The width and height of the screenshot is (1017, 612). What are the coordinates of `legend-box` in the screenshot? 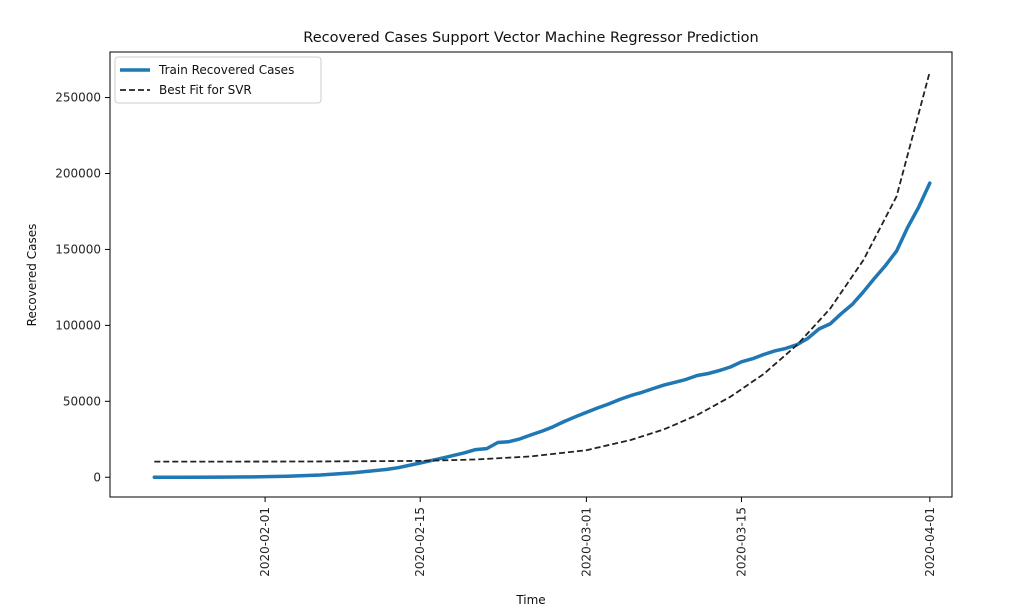 It's located at (218, 80).